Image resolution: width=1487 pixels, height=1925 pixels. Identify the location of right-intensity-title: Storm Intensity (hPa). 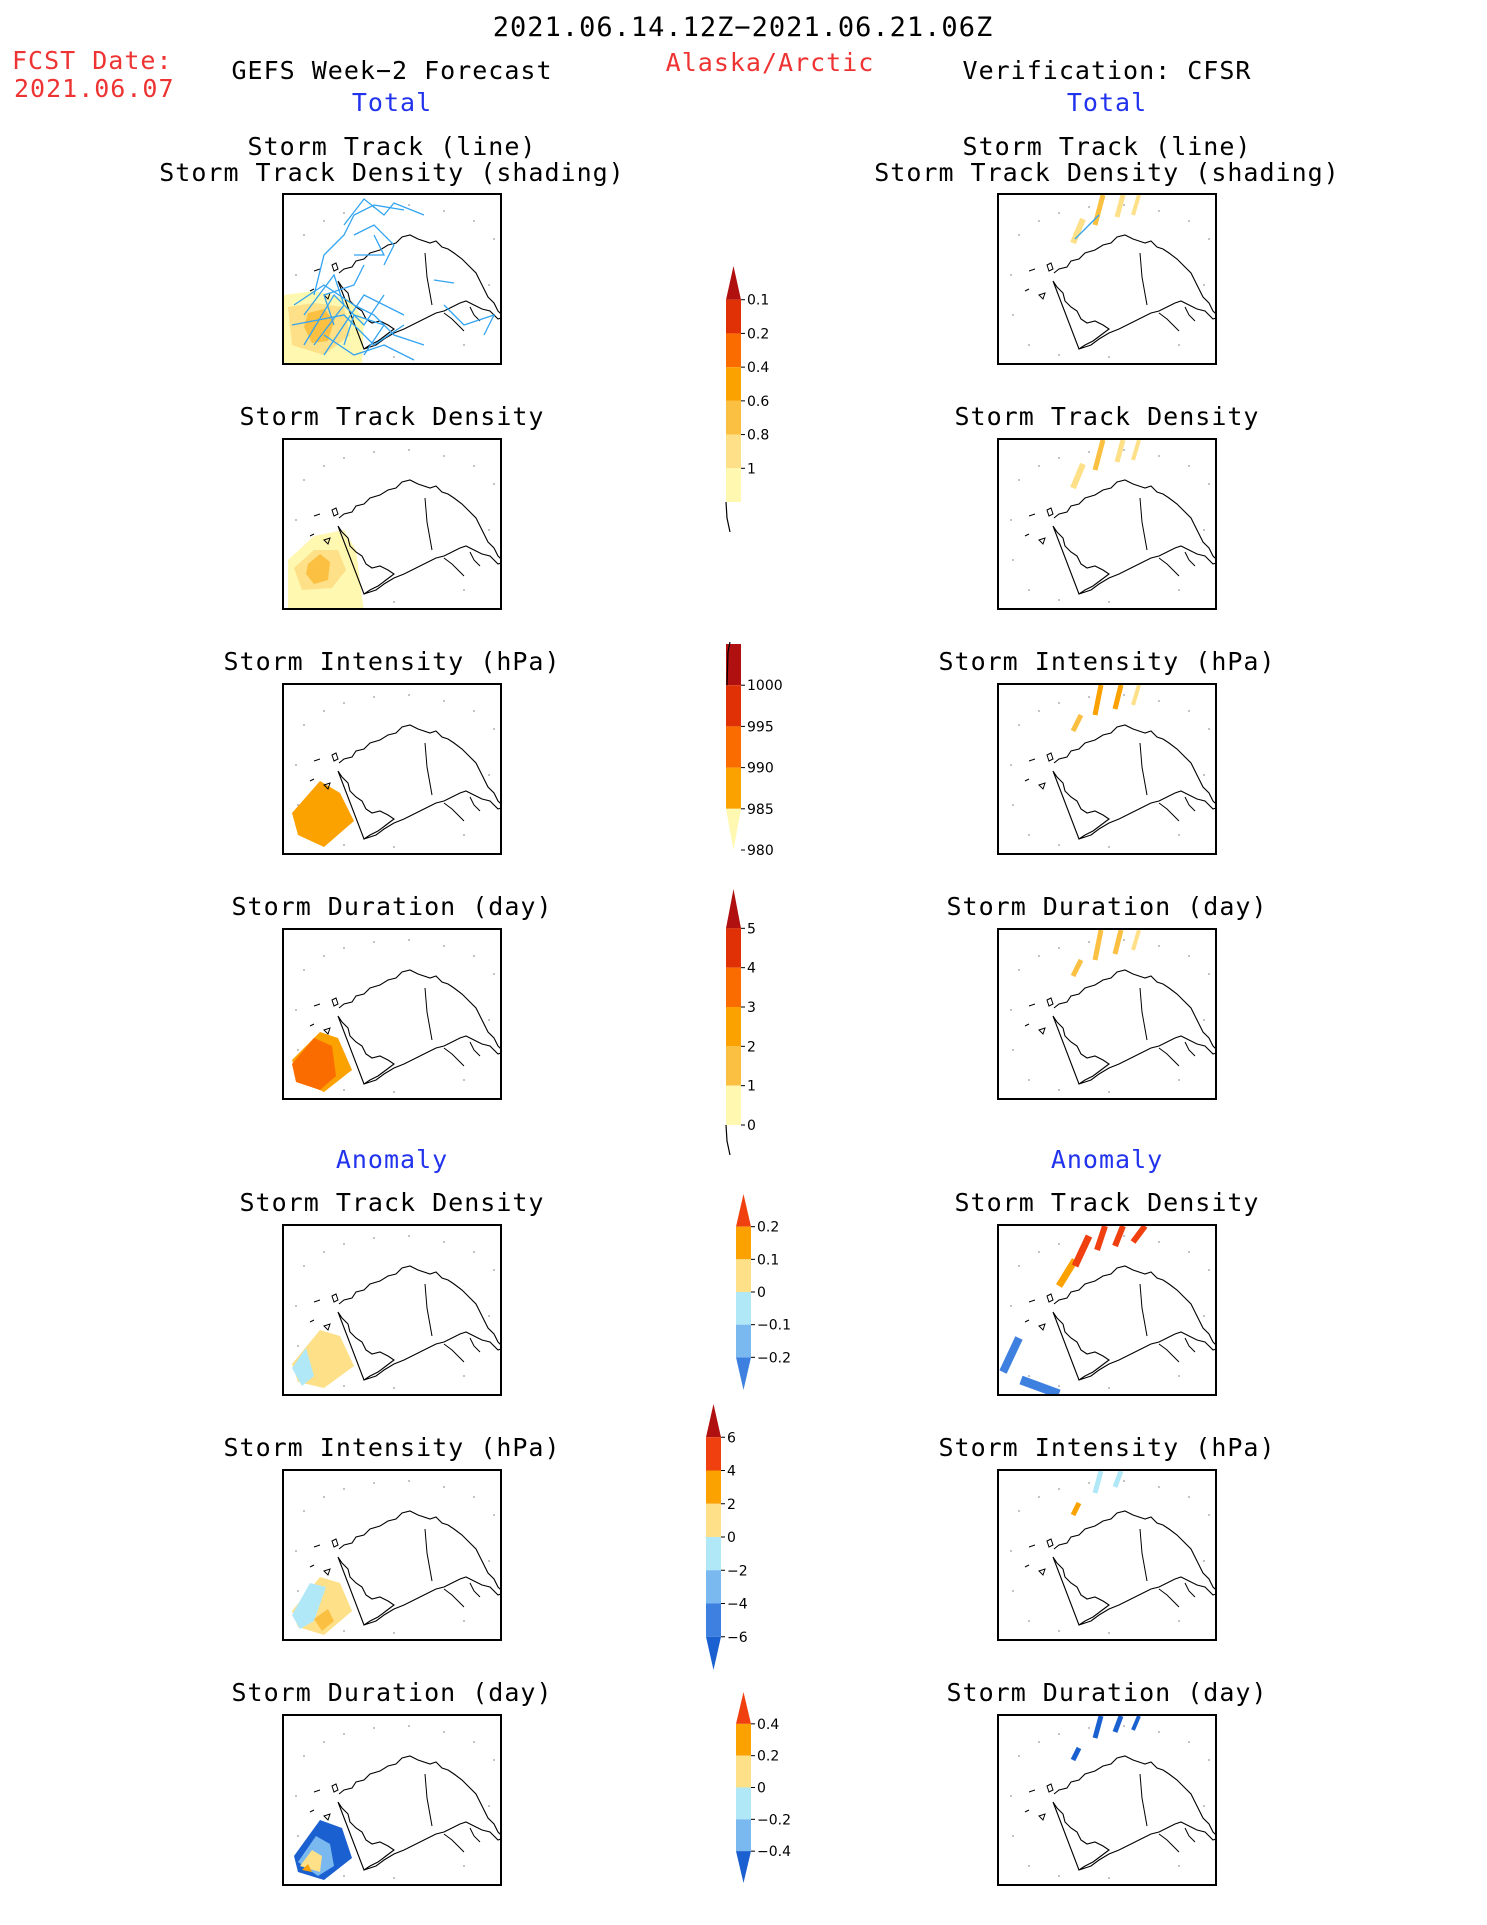
(1107, 661).